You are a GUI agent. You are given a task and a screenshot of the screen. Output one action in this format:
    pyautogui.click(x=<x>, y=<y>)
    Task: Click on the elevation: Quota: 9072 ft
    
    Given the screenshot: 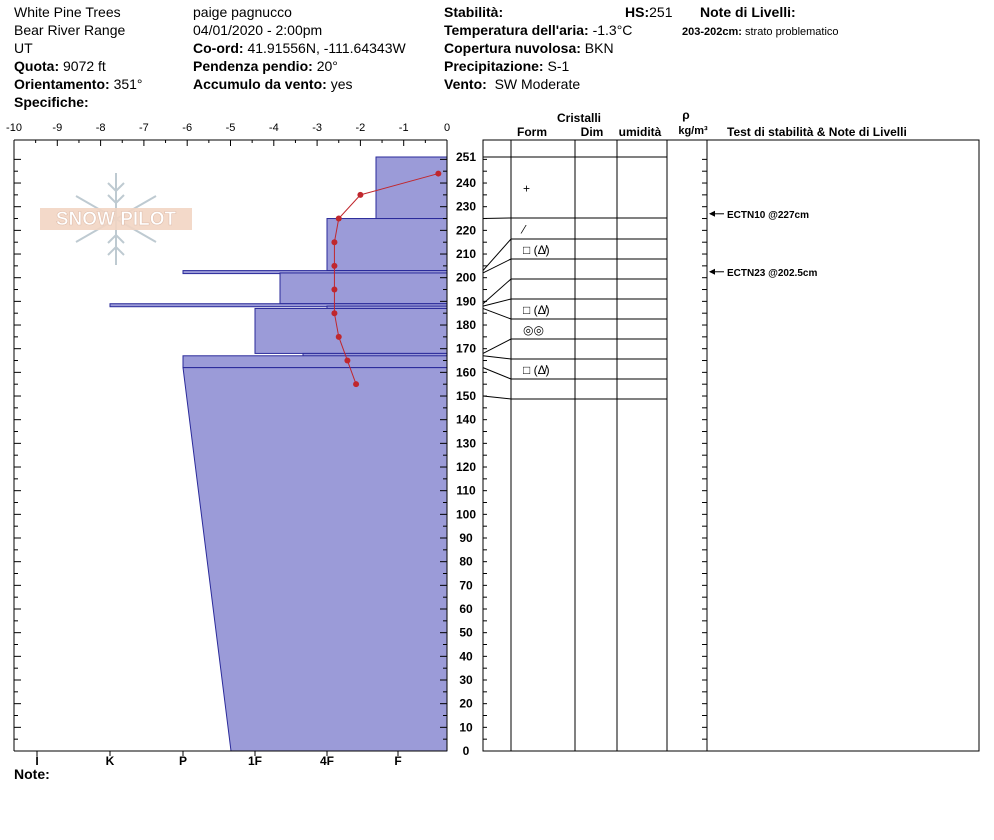 What is the action you would take?
    pyautogui.click(x=60, y=66)
    